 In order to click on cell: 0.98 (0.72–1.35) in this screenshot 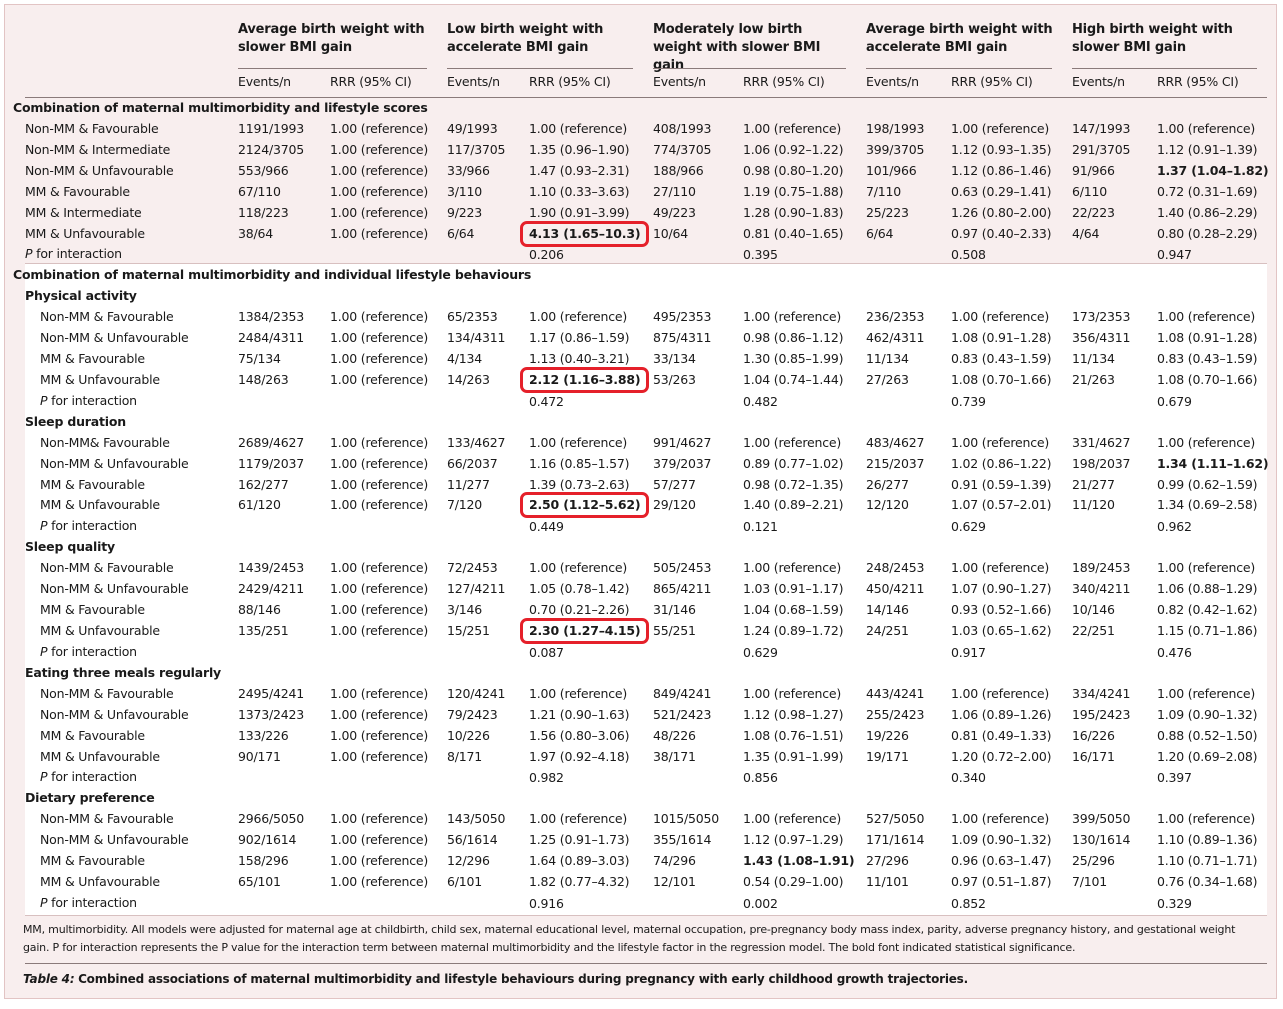, I will do `click(793, 484)`.